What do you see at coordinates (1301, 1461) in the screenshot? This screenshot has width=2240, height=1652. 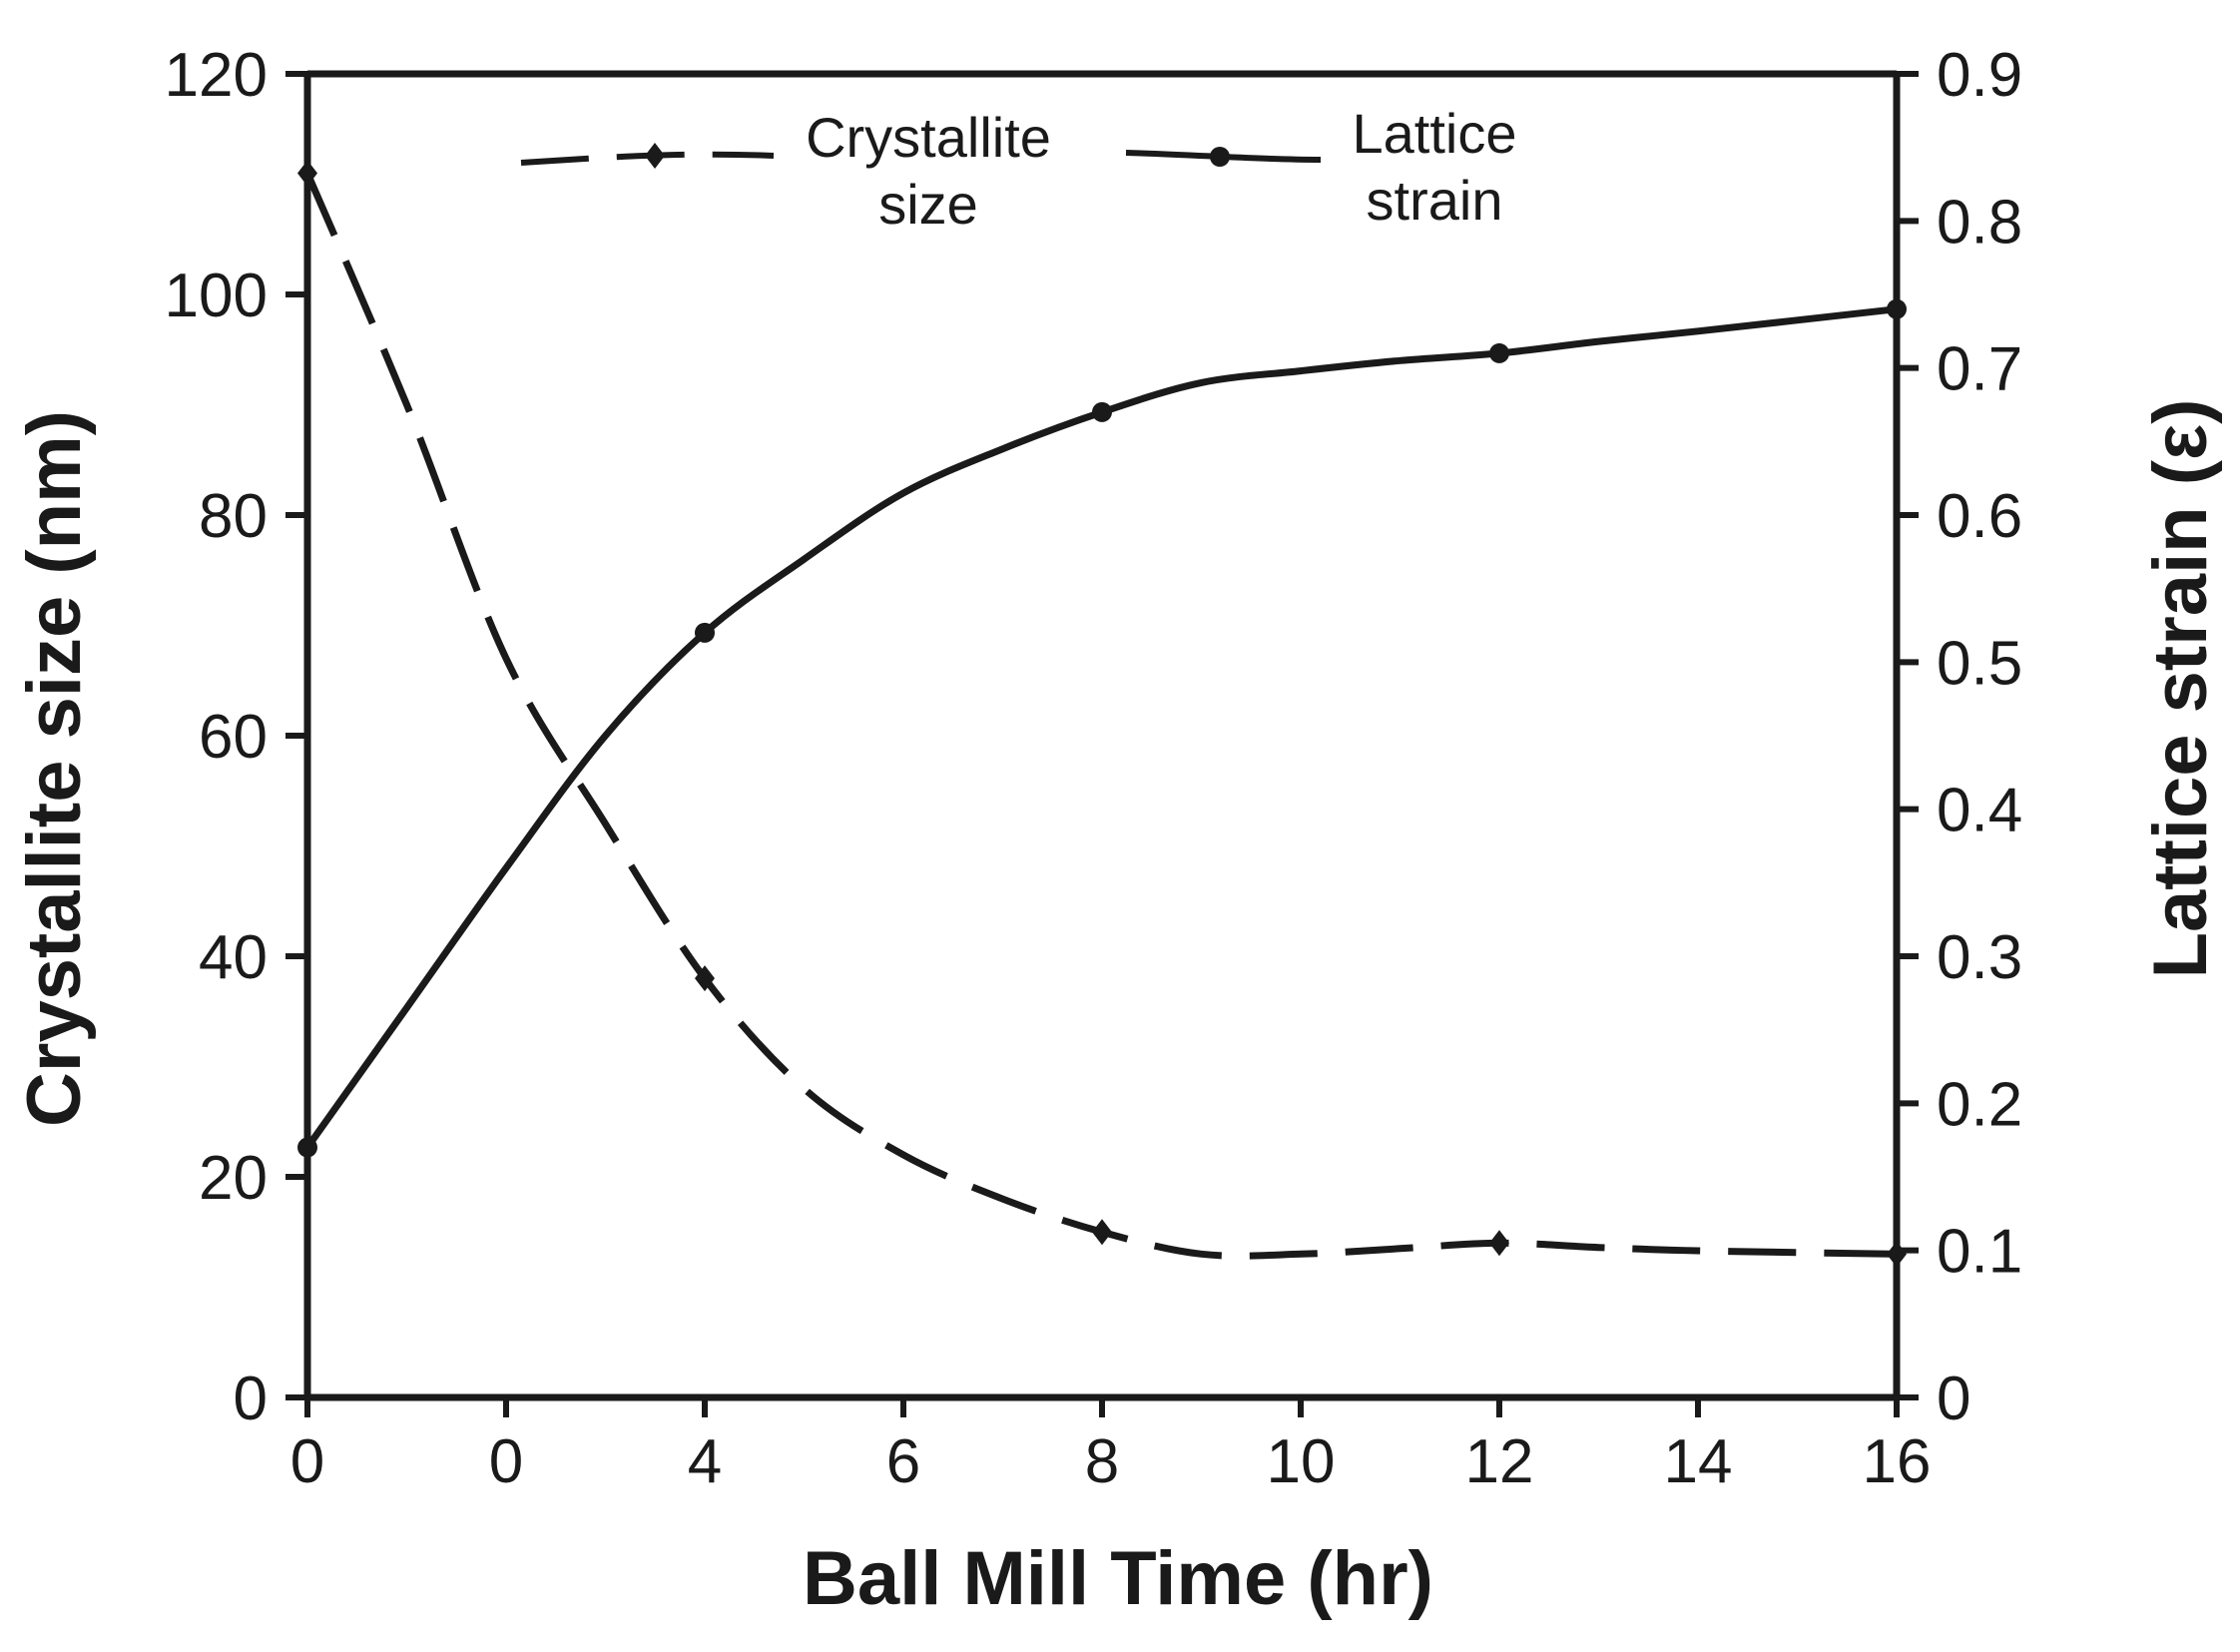 I see `x-tick-label: 10` at bounding box center [1301, 1461].